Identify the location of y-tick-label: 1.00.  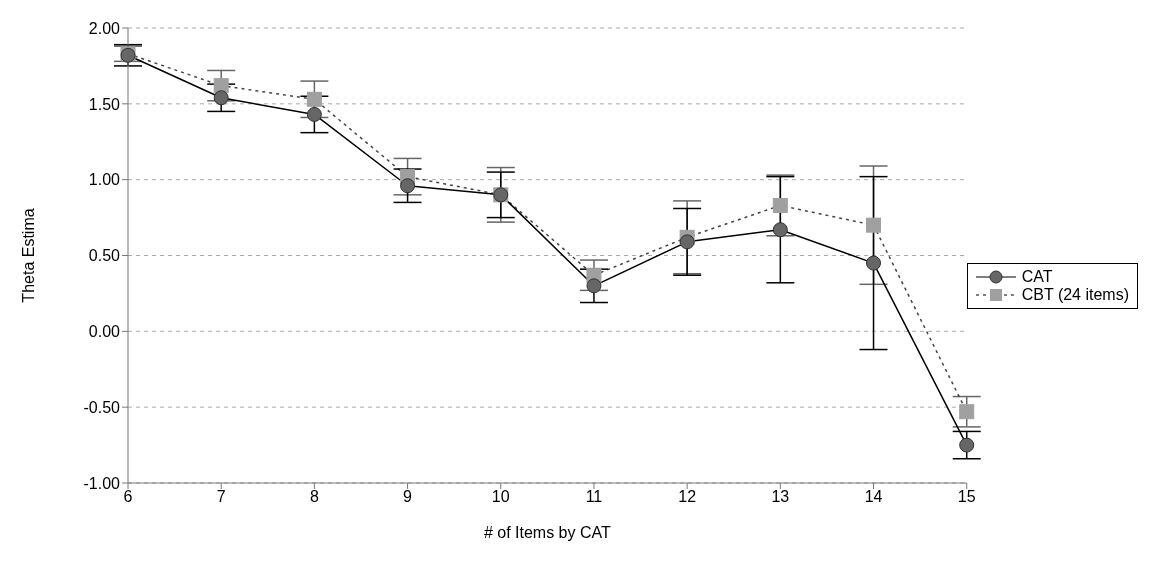
(104, 180).